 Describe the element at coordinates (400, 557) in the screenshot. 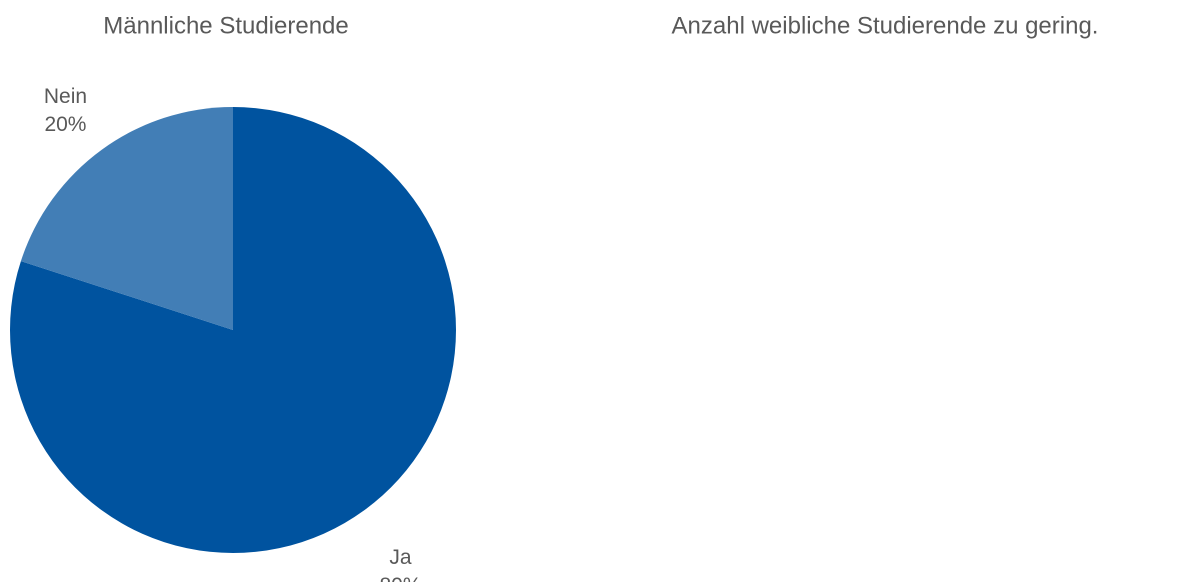

I see `slice-category-label: Ja` at that location.